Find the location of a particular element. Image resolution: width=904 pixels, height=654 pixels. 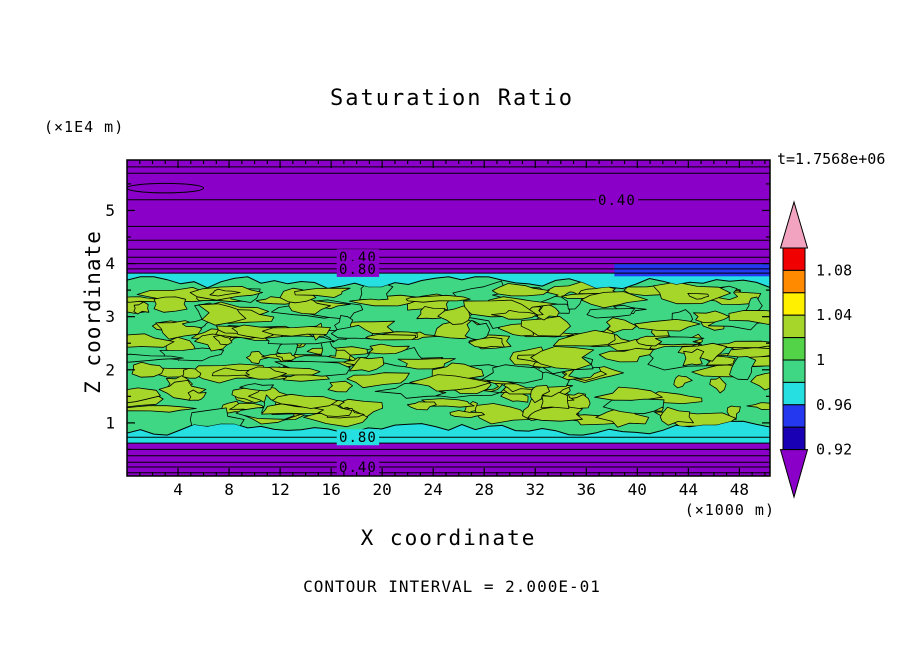

x-tick-label: 36 is located at coordinates (586, 489).